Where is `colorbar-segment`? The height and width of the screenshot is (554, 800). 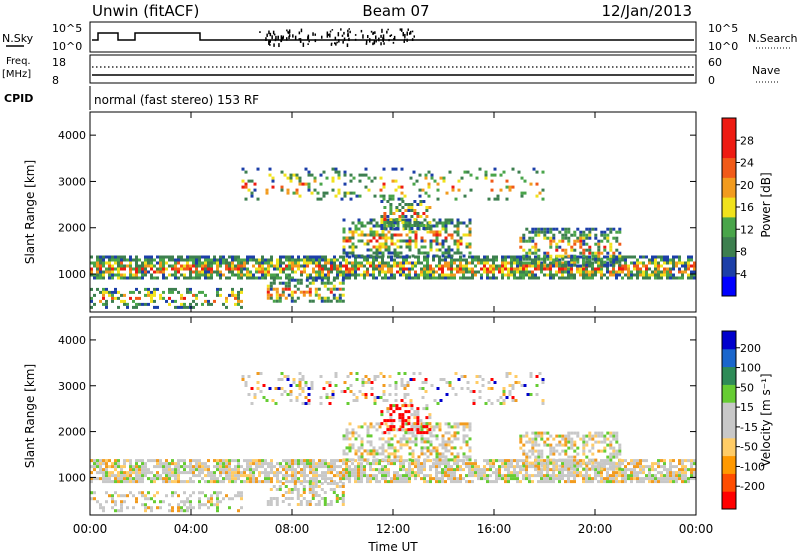
colorbar-segment is located at coordinates (729, 167).